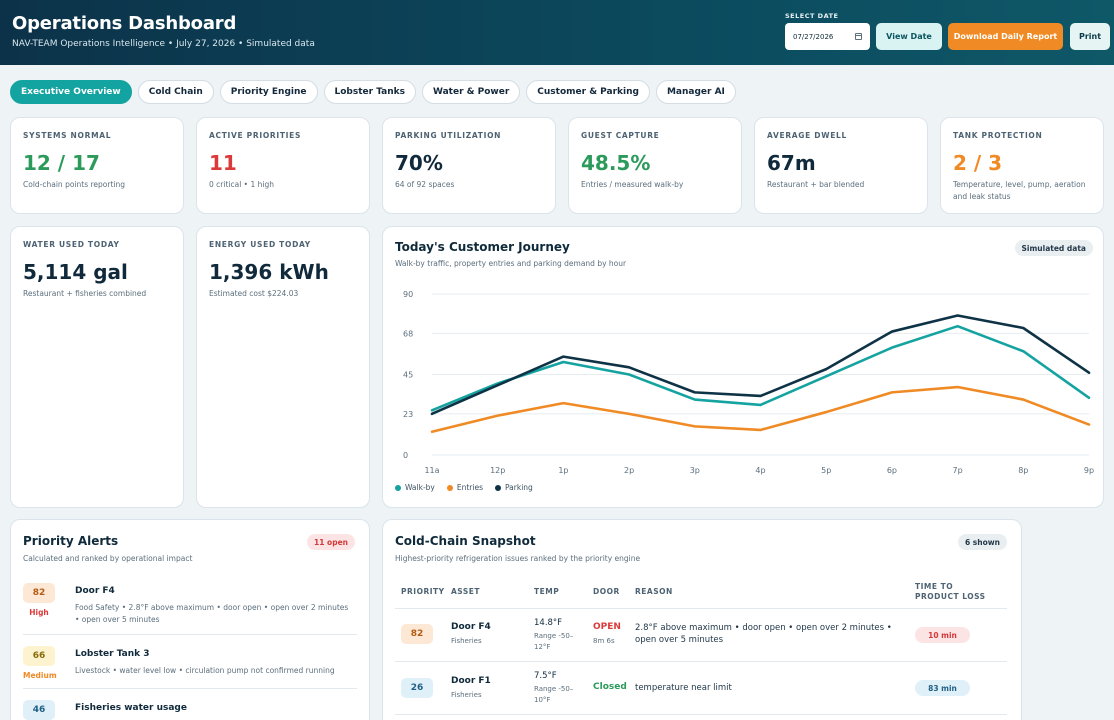 This screenshot has width=1114, height=720. What do you see at coordinates (40, 675) in the screenshot?
I see `alert-severity: Medium` at bounding box center [40, 675].